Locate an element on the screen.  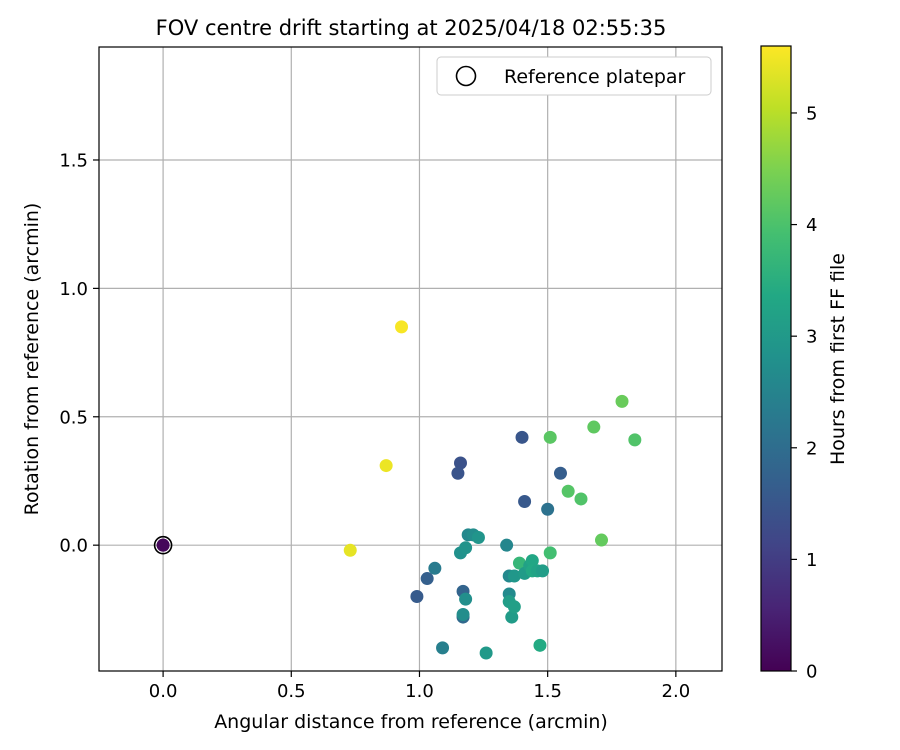
legend: Reference platepar is located at coordinates (574, 76).